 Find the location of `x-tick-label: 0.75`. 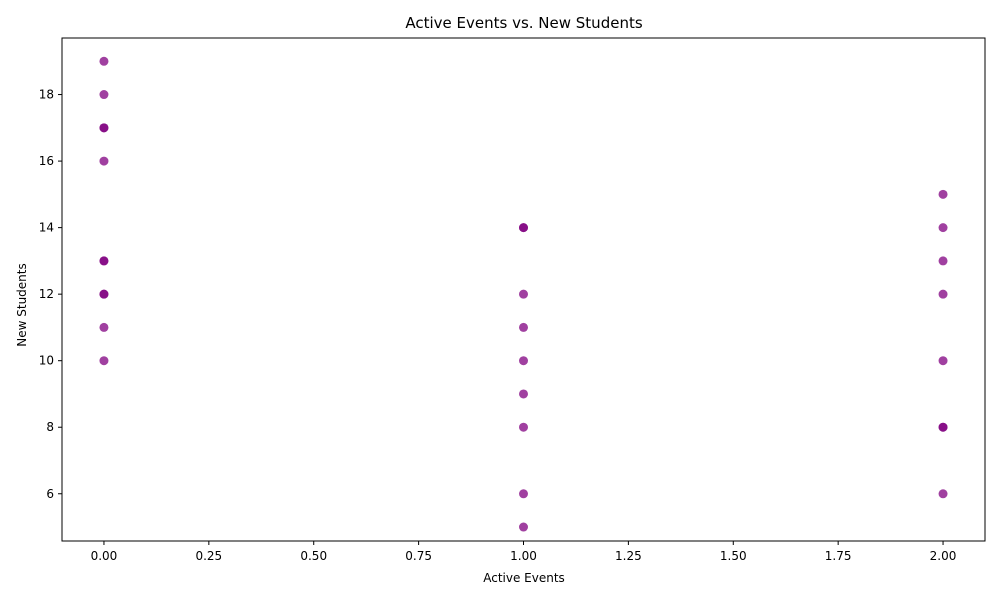

x-tick-label: 0.75 is located at coordinates (418, 556).